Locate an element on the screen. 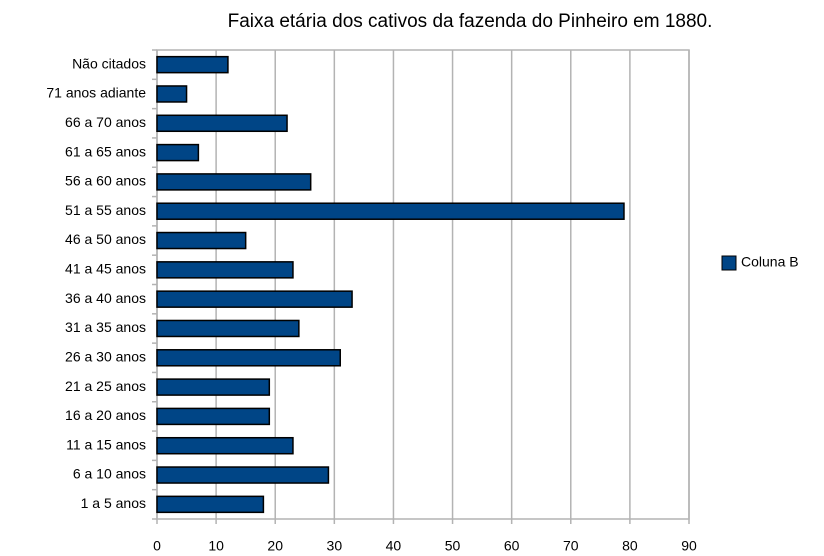  y-tick-label: 31 a 35 anos is located at coordinates (105, 327).